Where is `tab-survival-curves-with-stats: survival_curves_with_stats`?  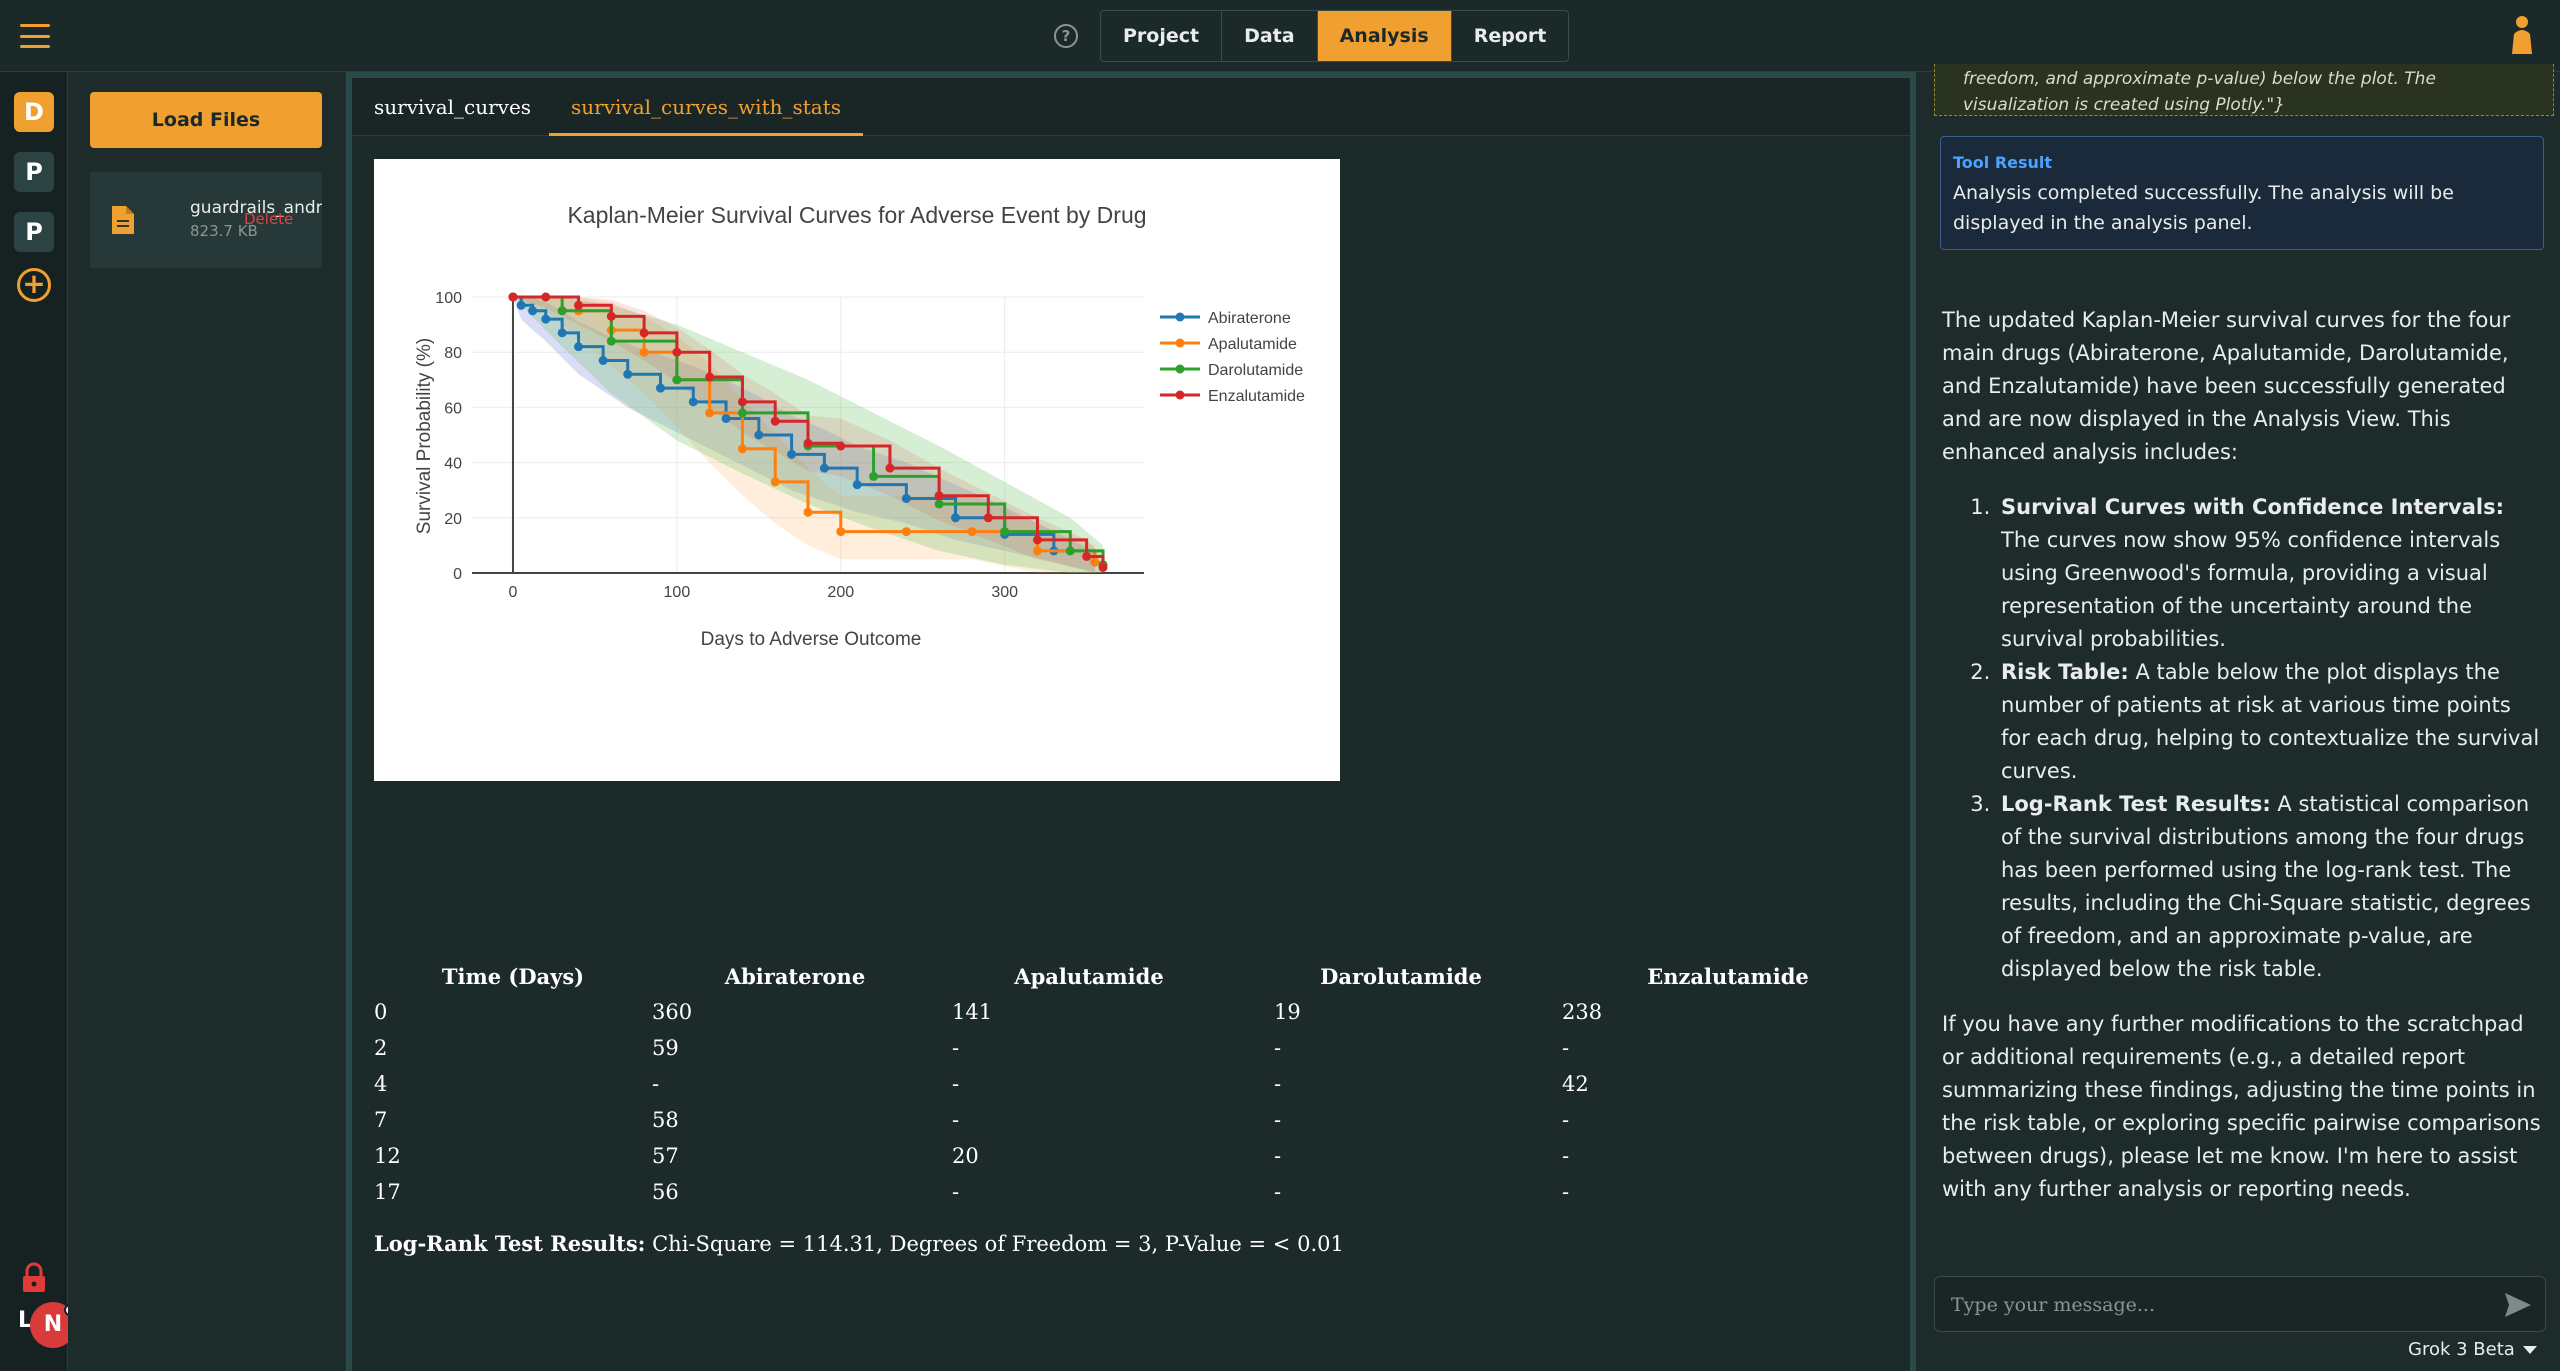 tab-survival-curves-with-stats: survival_curves_with_stats is located at coordinates (706, 107).